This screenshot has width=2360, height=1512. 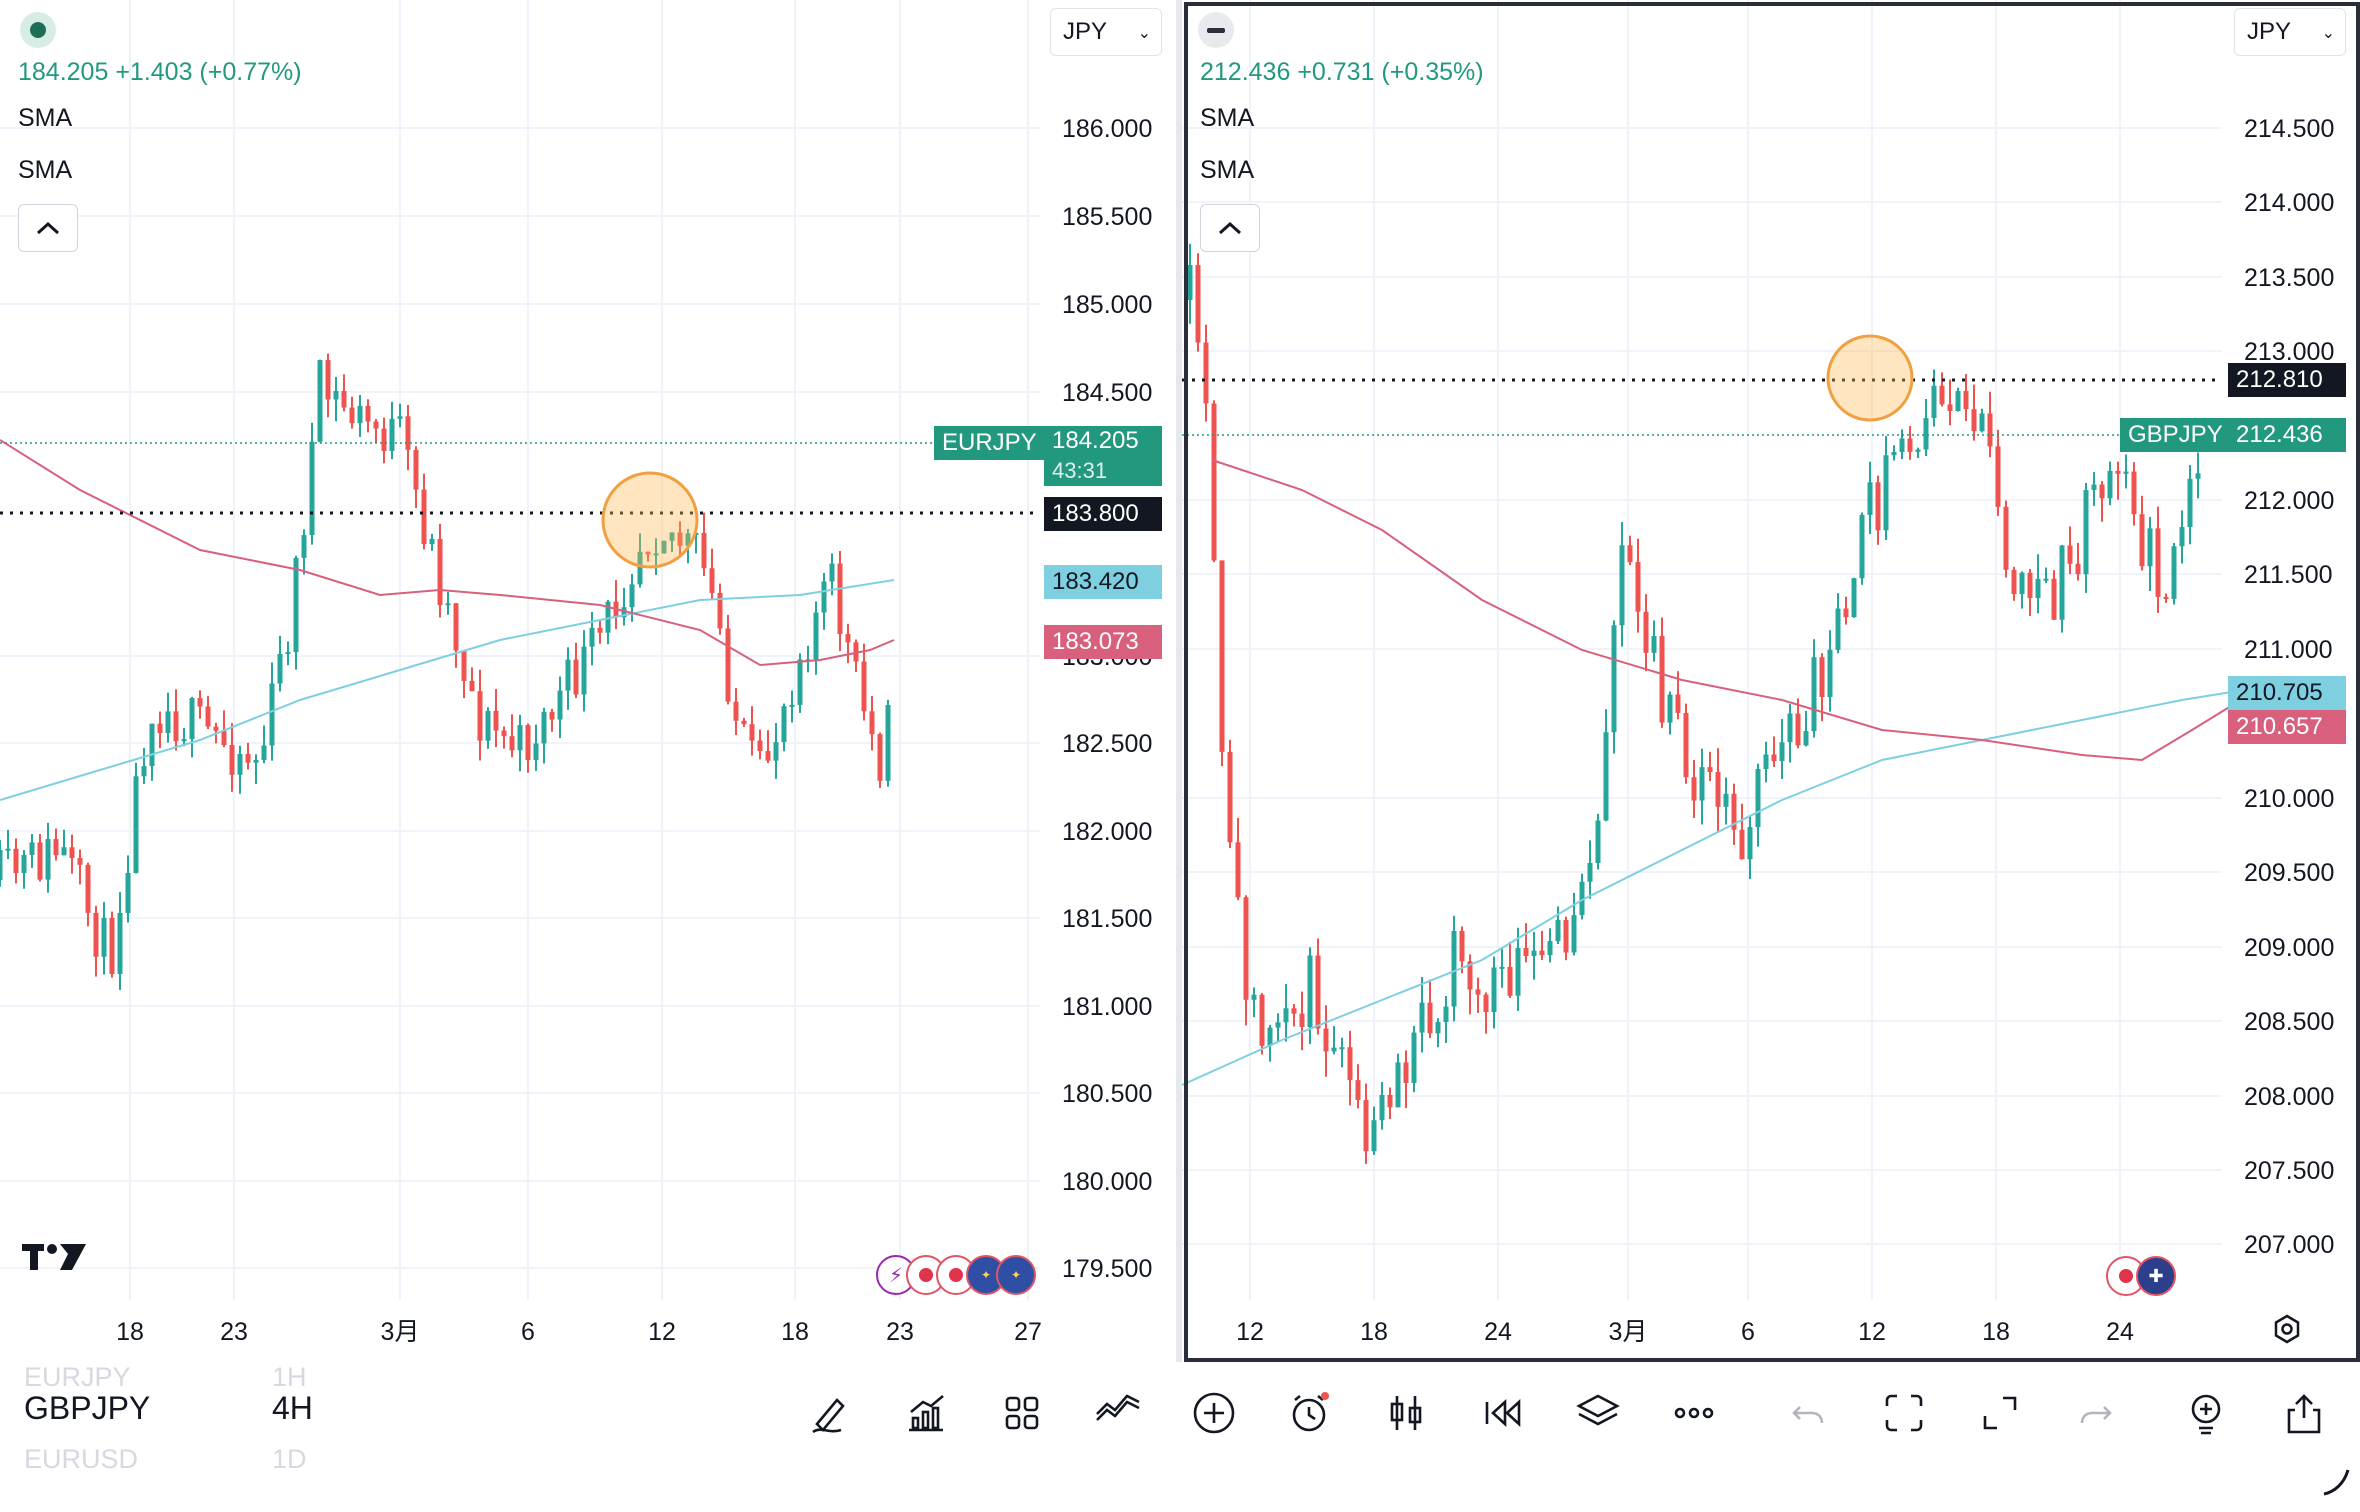 I want to click on undo-icon, so click(x=1808, y=1413).